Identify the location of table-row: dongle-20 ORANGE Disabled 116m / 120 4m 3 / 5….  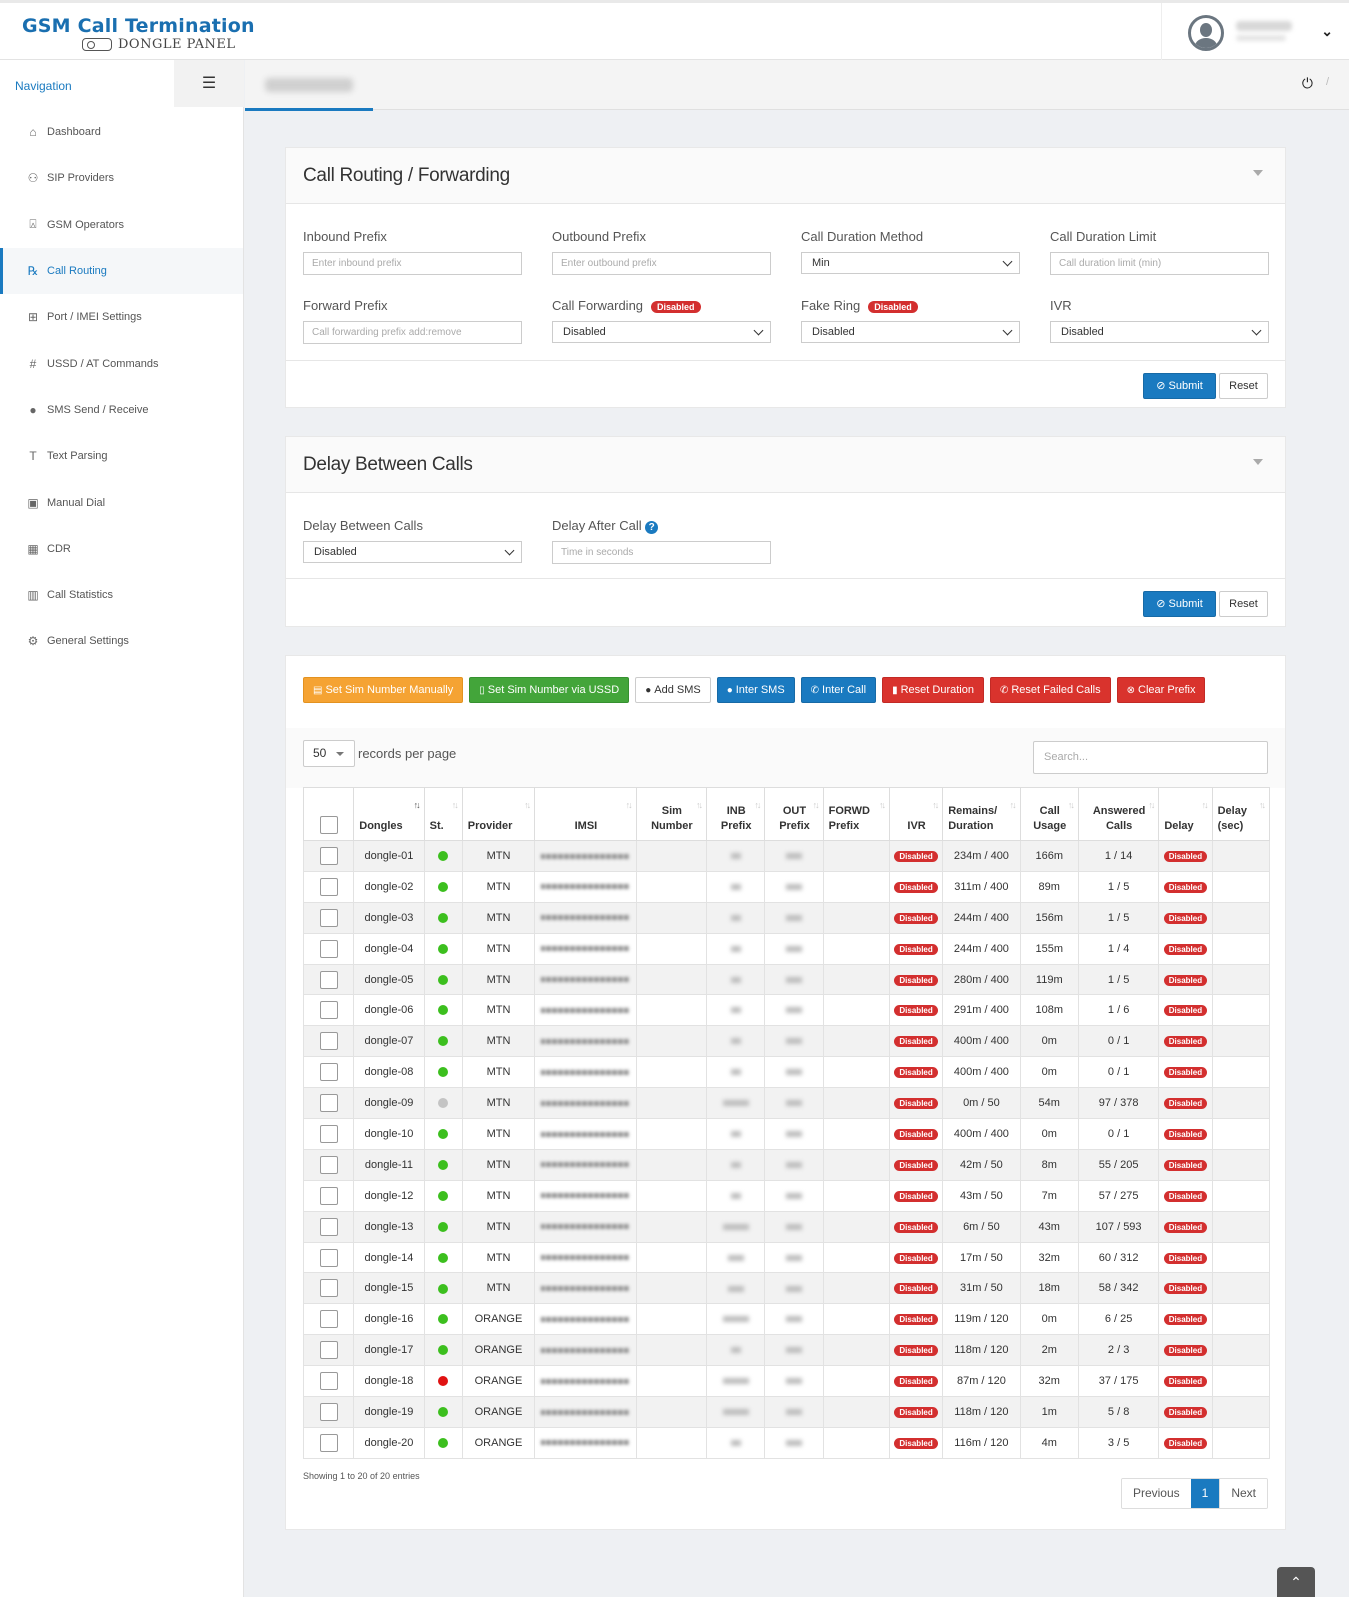
(786, 1442).